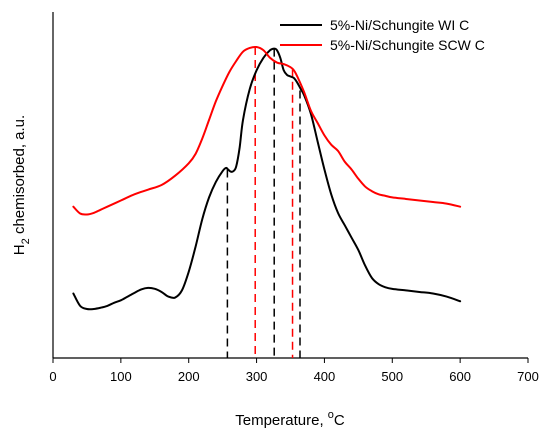 This screenshot has height=443, width=550. Describe the element at coordinates (399, 25) in the screenshot. I see `legend-label: 5%-Ni/Schungite WI C` at that location.